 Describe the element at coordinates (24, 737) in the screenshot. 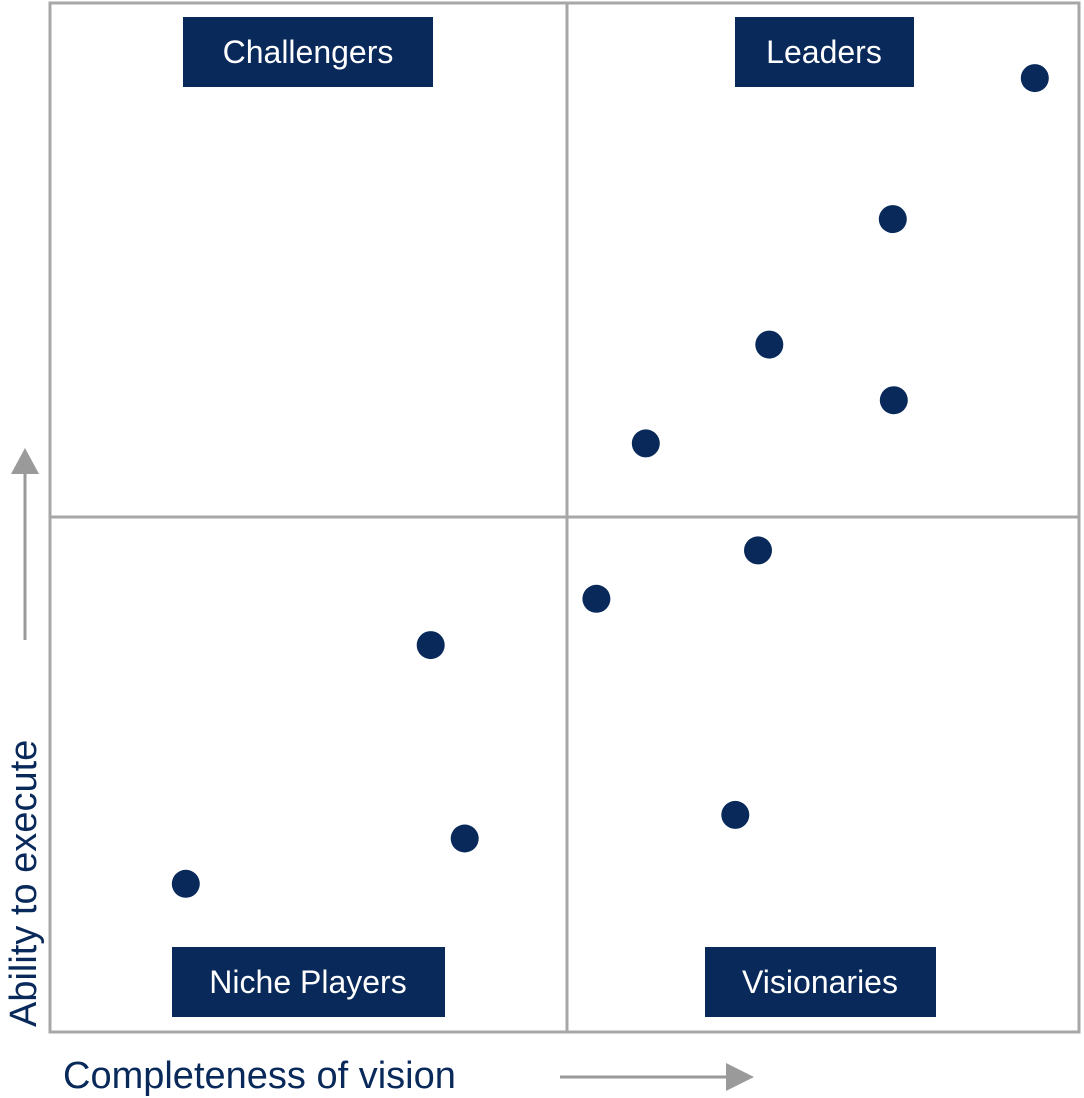

I see `y-axis: Ability to execute` at that location.